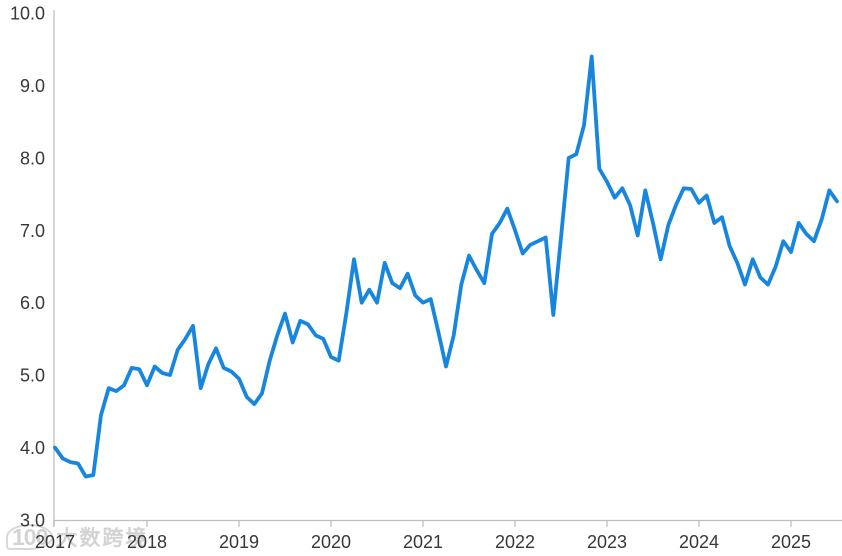  Describe the element at coordinates (607, 542) in the screenshot. I see `x-axis-tick-label: 2023` at that location.